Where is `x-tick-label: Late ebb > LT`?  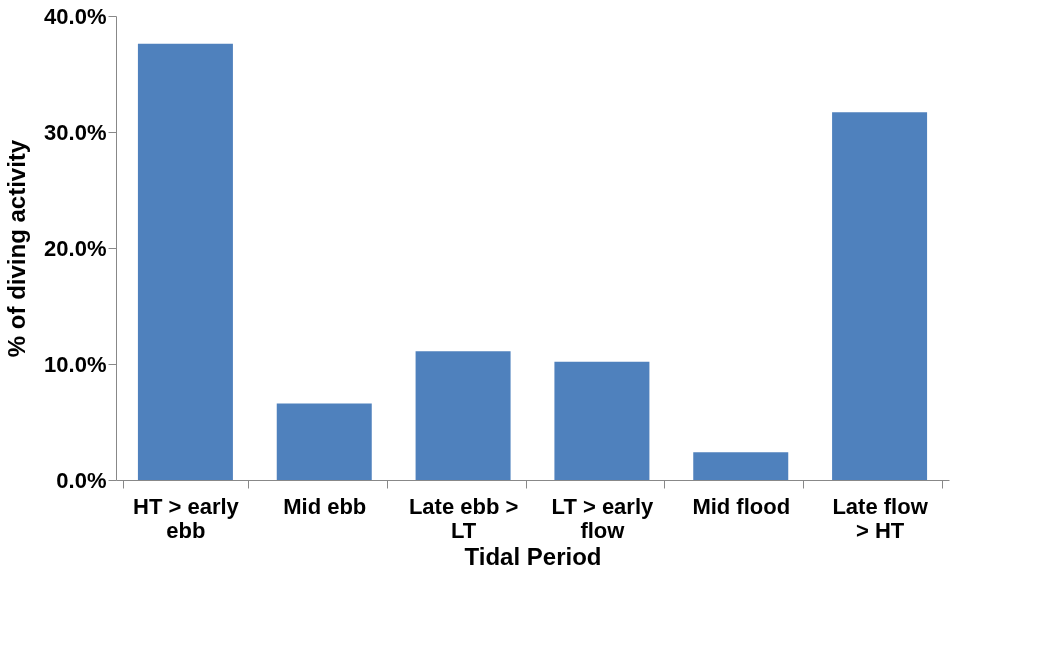 x-tick-label: Late ebb > LT is located at coordinates (463, 518).